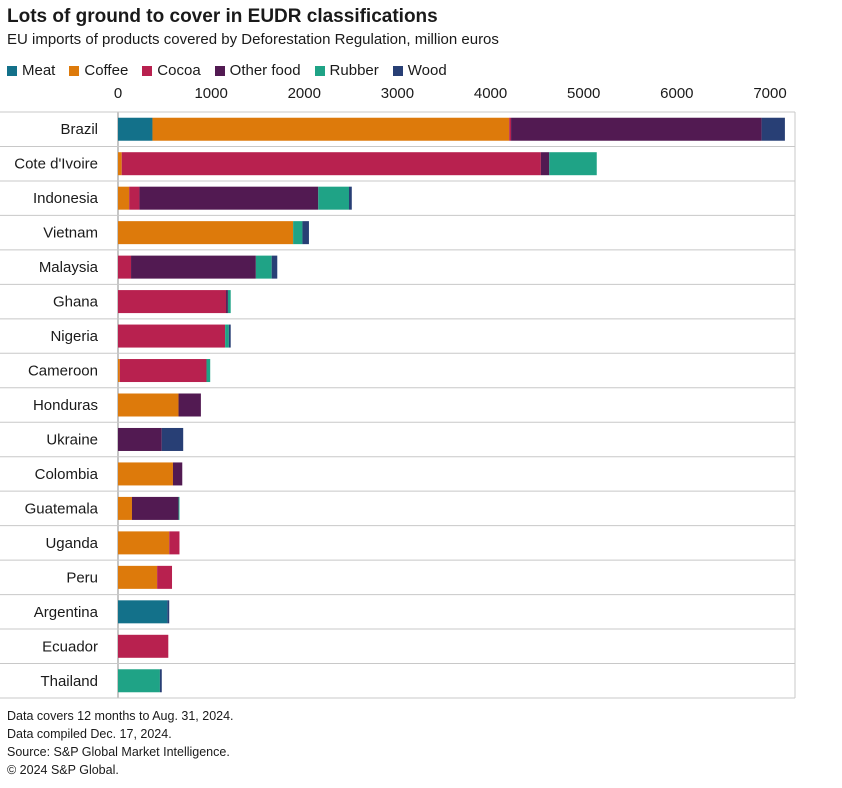 This screenshot has width=842, height=788. What do you see at coordinates (63, 770) in the screenshot?
I see `note-copyright: © 2024 S&P Global.` at bounding box center [63, 770].